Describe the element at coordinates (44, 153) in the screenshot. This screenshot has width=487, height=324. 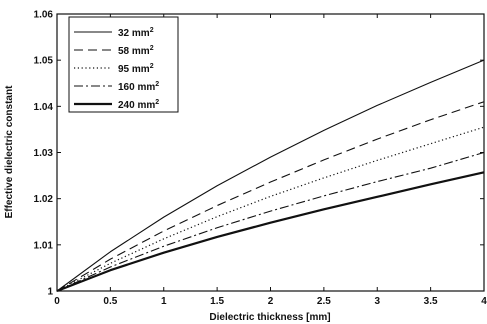
I see `y-tick-label: 1.03` at that location.